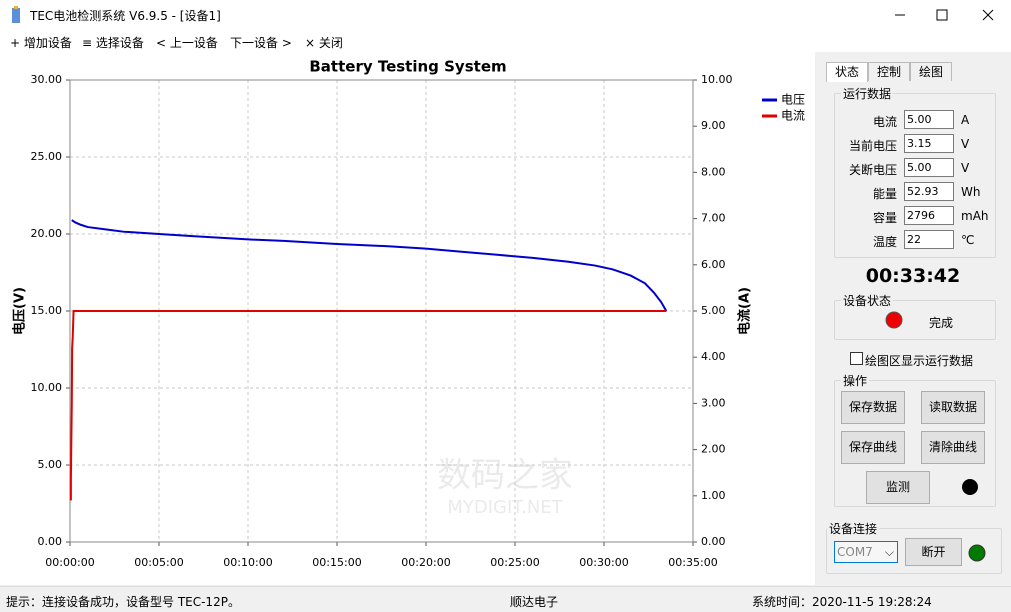 Image resolution: width=1011 pixels, height=612 pixels. Describe the element at coordinates (898, 487) in the screenshot. I see `button: 监测` at that location.